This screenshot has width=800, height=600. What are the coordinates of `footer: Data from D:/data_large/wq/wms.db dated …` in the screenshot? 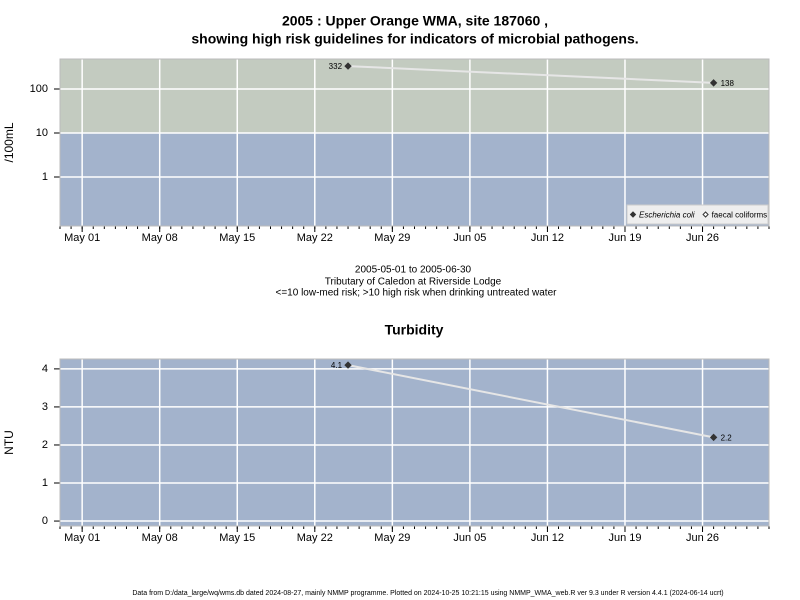 It's located at (427, 593).